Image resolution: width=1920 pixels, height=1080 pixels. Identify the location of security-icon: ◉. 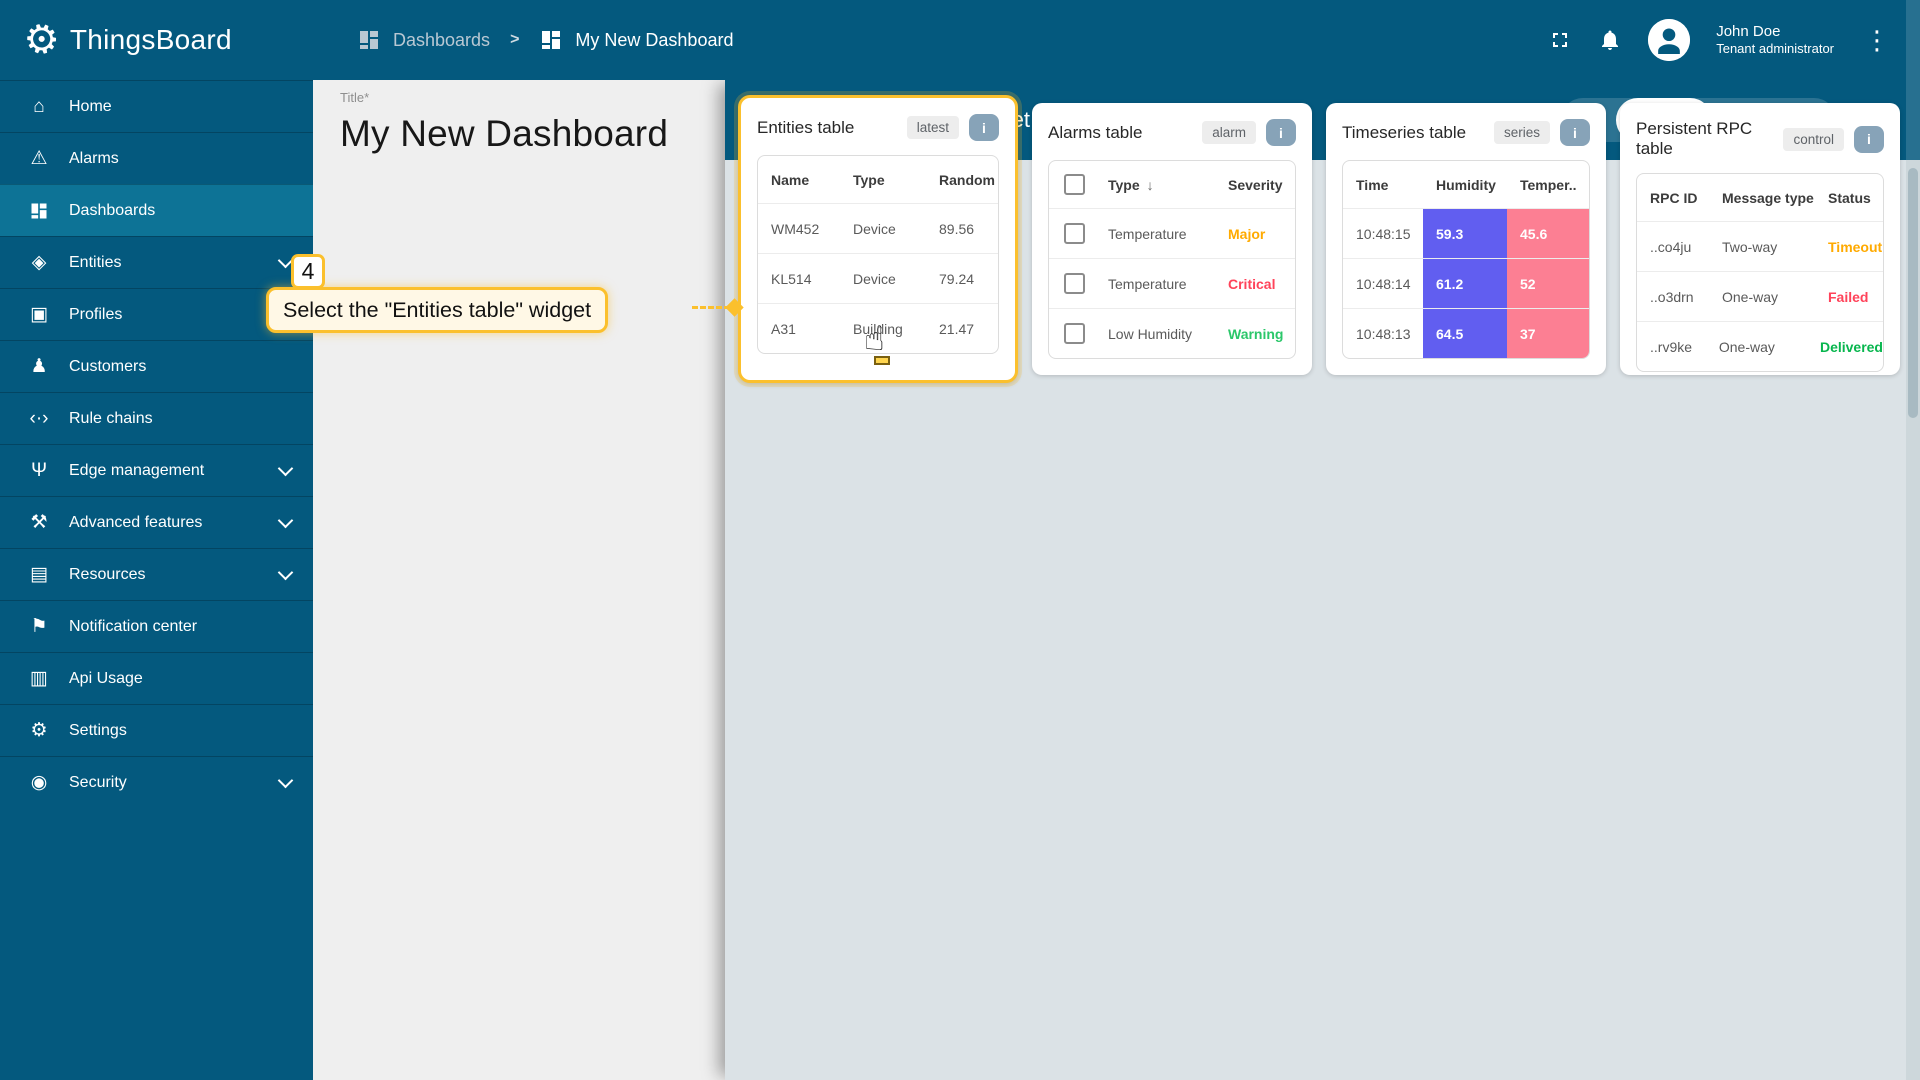
(39, 782).